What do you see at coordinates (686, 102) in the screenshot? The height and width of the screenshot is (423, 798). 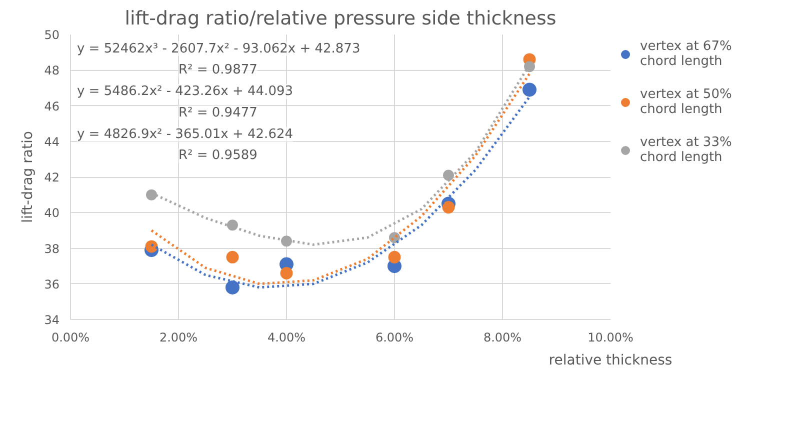 I see `legend-label: vertex at 50% chord length` at bounding box center [686, 102].